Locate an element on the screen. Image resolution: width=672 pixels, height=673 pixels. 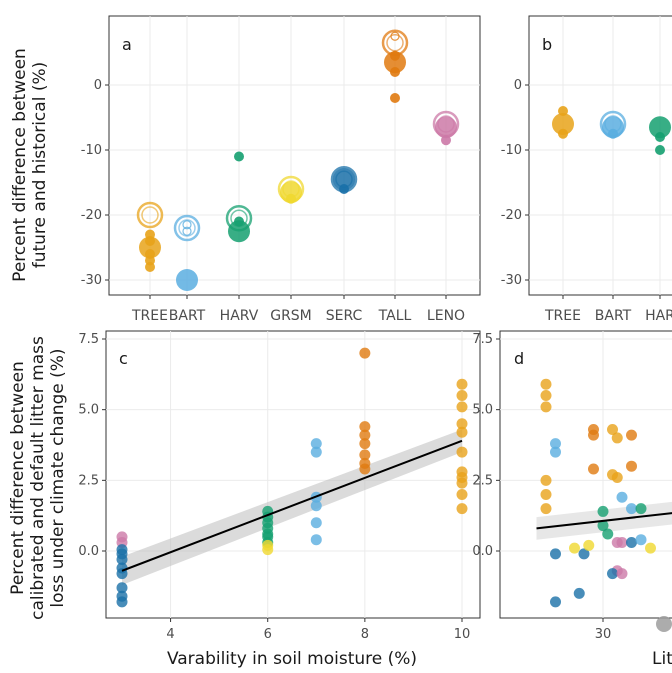
panel-b-ytick-label: 0 is located at coordinates (518, 85).